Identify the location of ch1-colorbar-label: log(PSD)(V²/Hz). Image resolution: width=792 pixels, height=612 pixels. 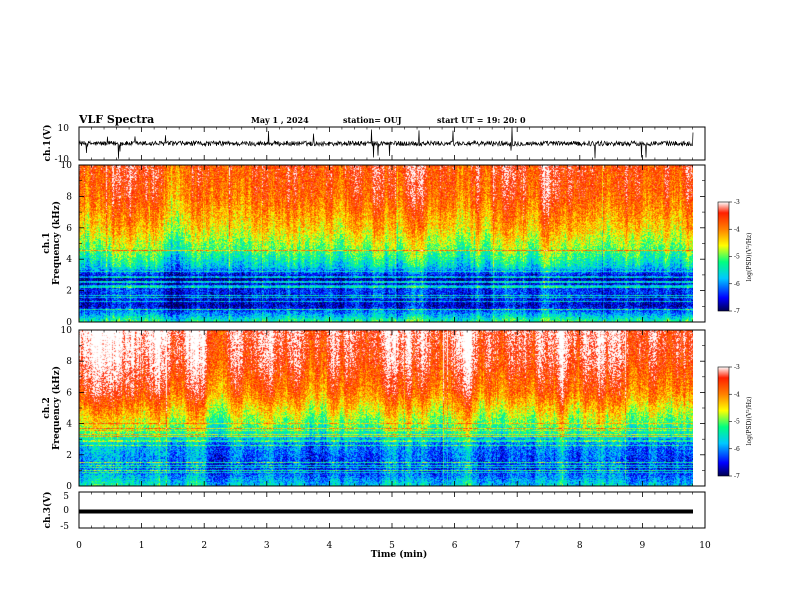
(749, 257).